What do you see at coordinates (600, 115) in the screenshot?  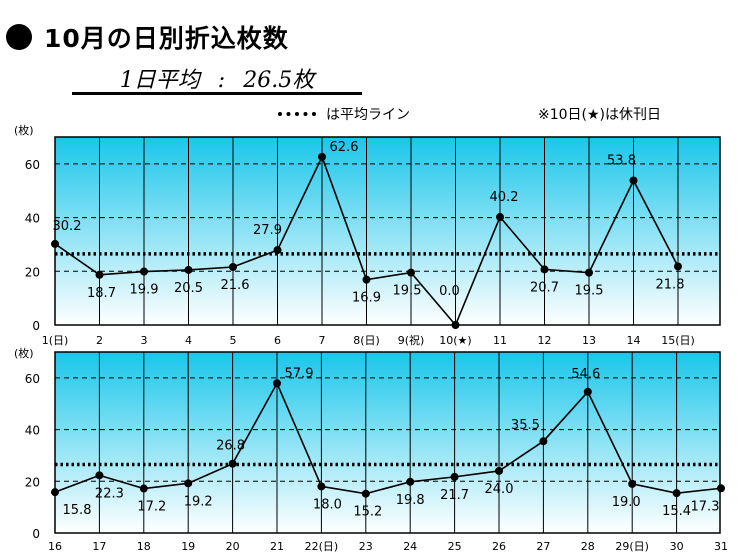 I see `holiday-note: ※10日(★)は休刊日` at bounding box center [600, 115].